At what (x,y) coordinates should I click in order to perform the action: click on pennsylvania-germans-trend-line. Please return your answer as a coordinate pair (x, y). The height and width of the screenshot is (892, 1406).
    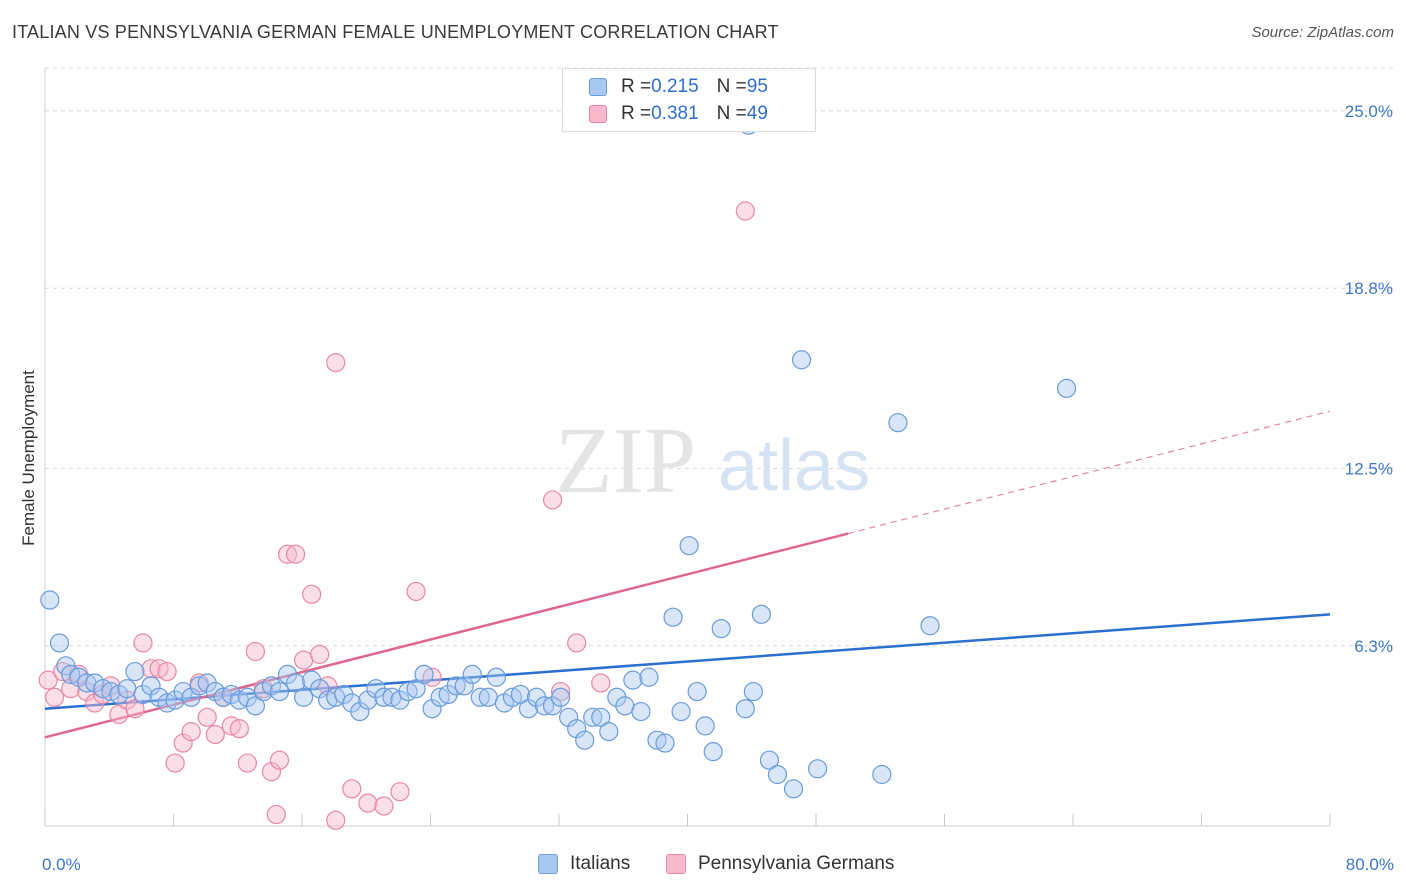
    Looking at the image, I should click on (446, 635).